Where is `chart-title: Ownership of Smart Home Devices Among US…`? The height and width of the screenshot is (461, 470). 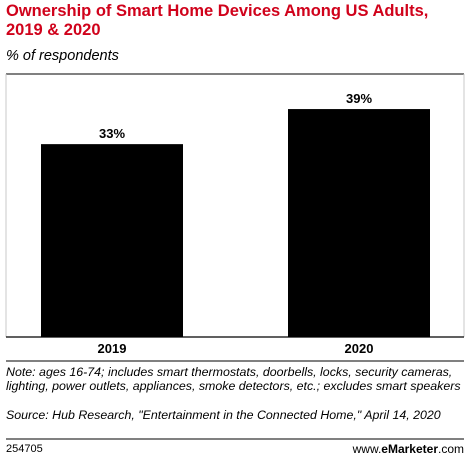
chart-title: Ownership of Smart Home Devices Among US… is located at coordinates (217, 20).